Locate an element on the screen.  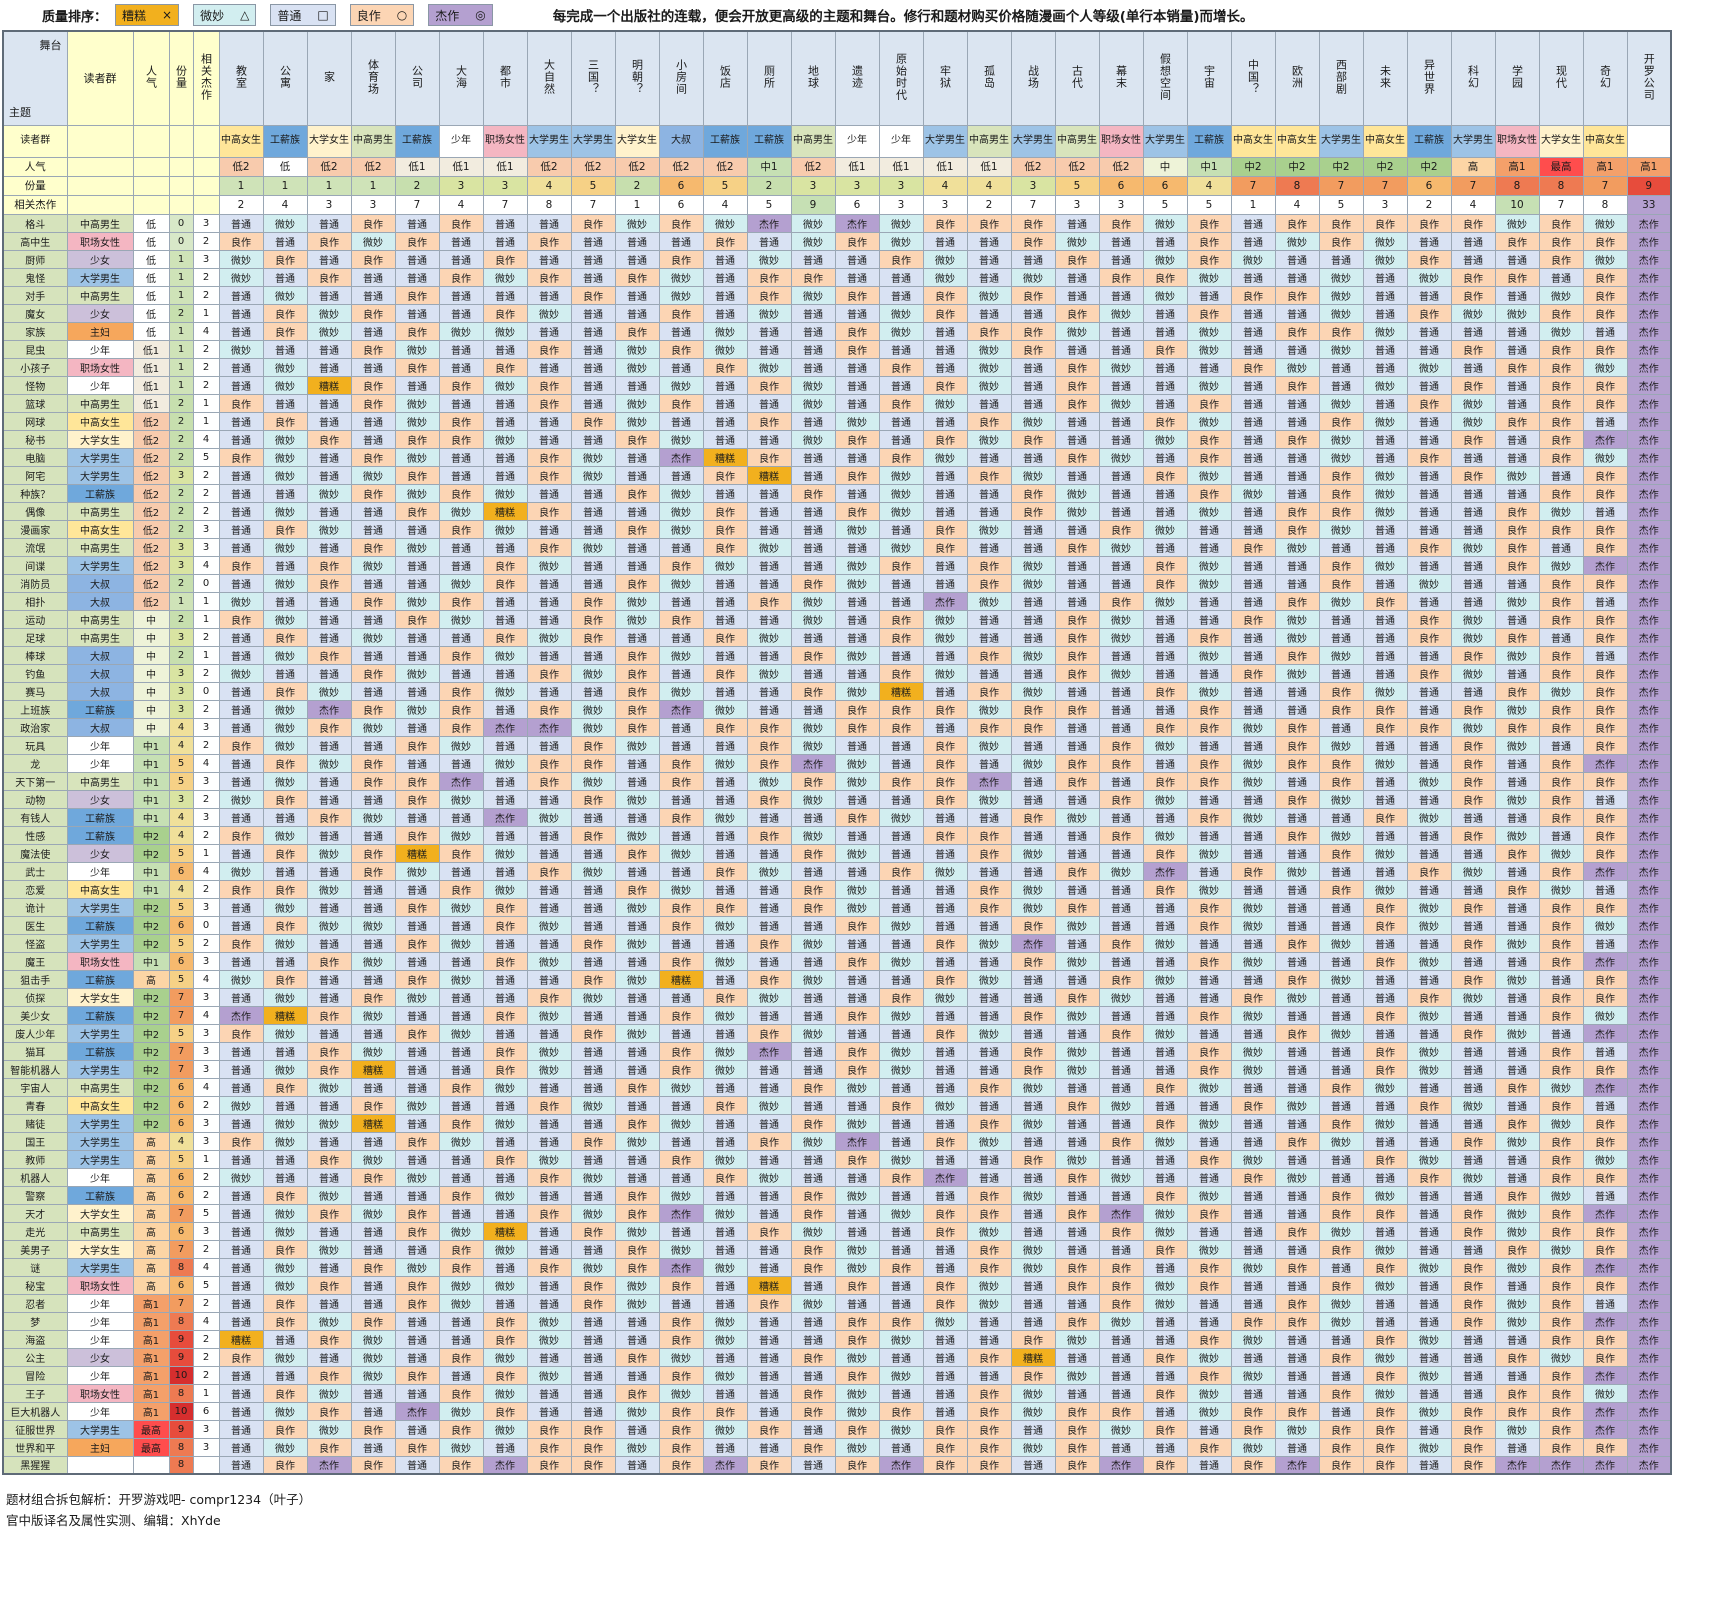
theme-reader: 少年 is located at coordinates (100, 1339).